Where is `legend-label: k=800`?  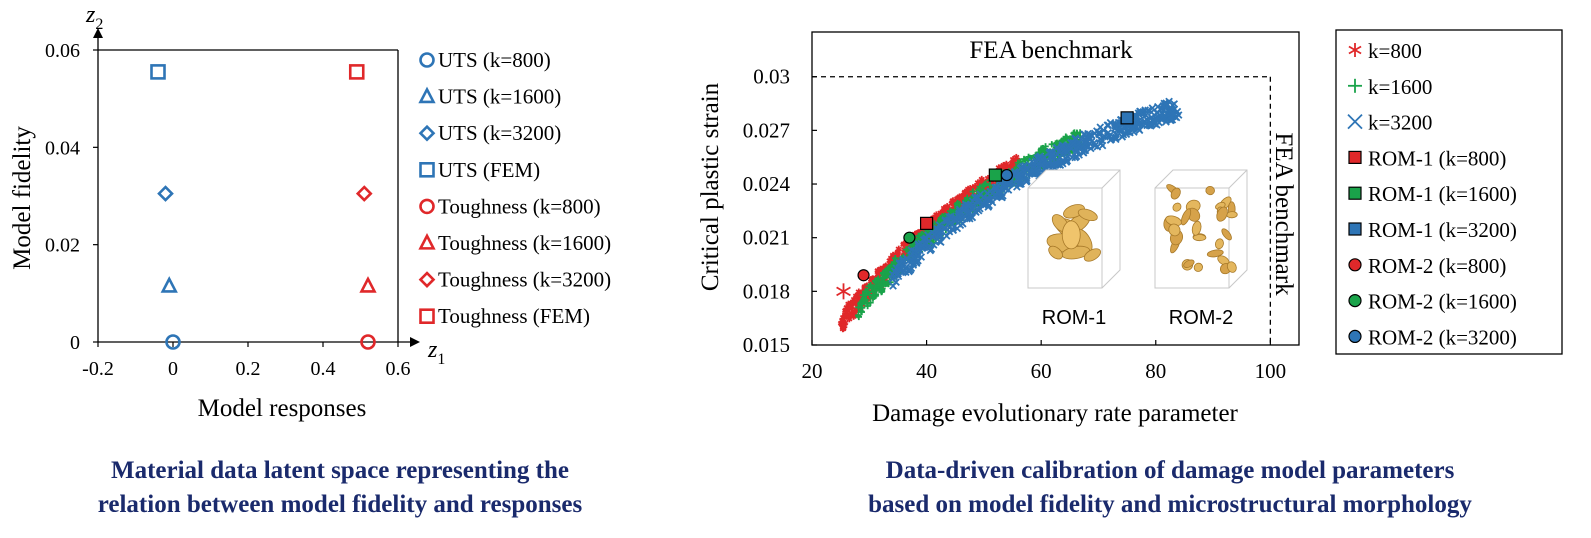 legend-label: k=800 is located at coordinates (1395, 51).